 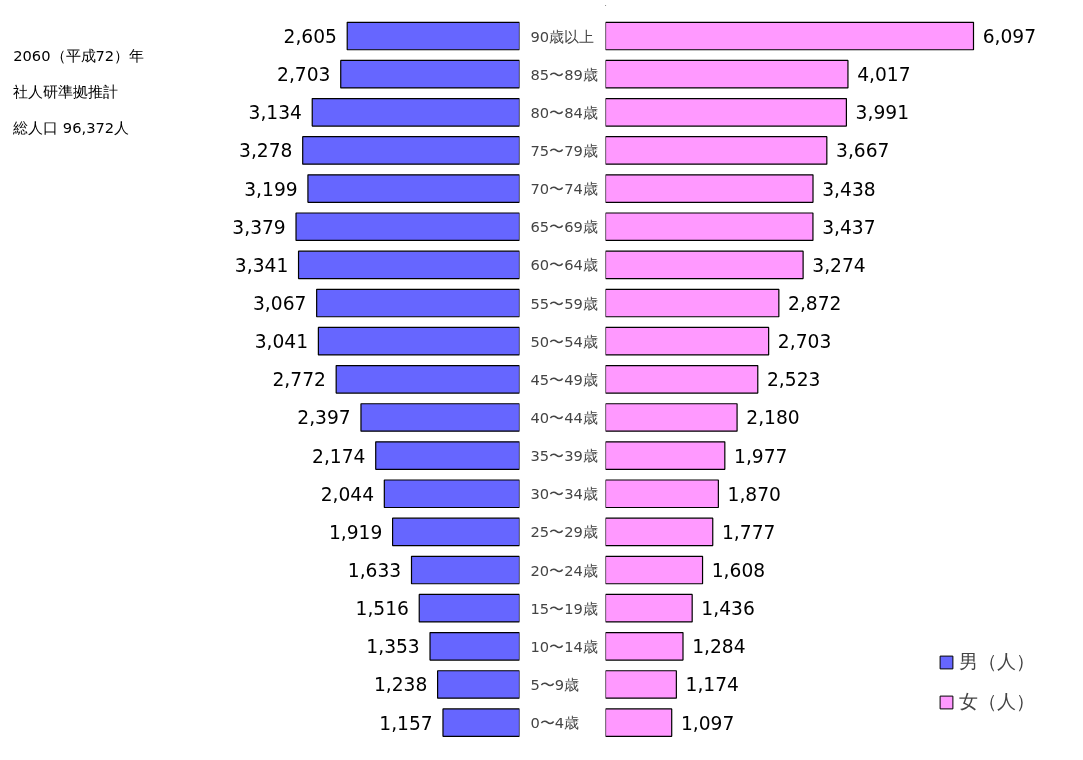 I want to click on y-tick-label: 55〜59歳, so click(x=564, y=303).